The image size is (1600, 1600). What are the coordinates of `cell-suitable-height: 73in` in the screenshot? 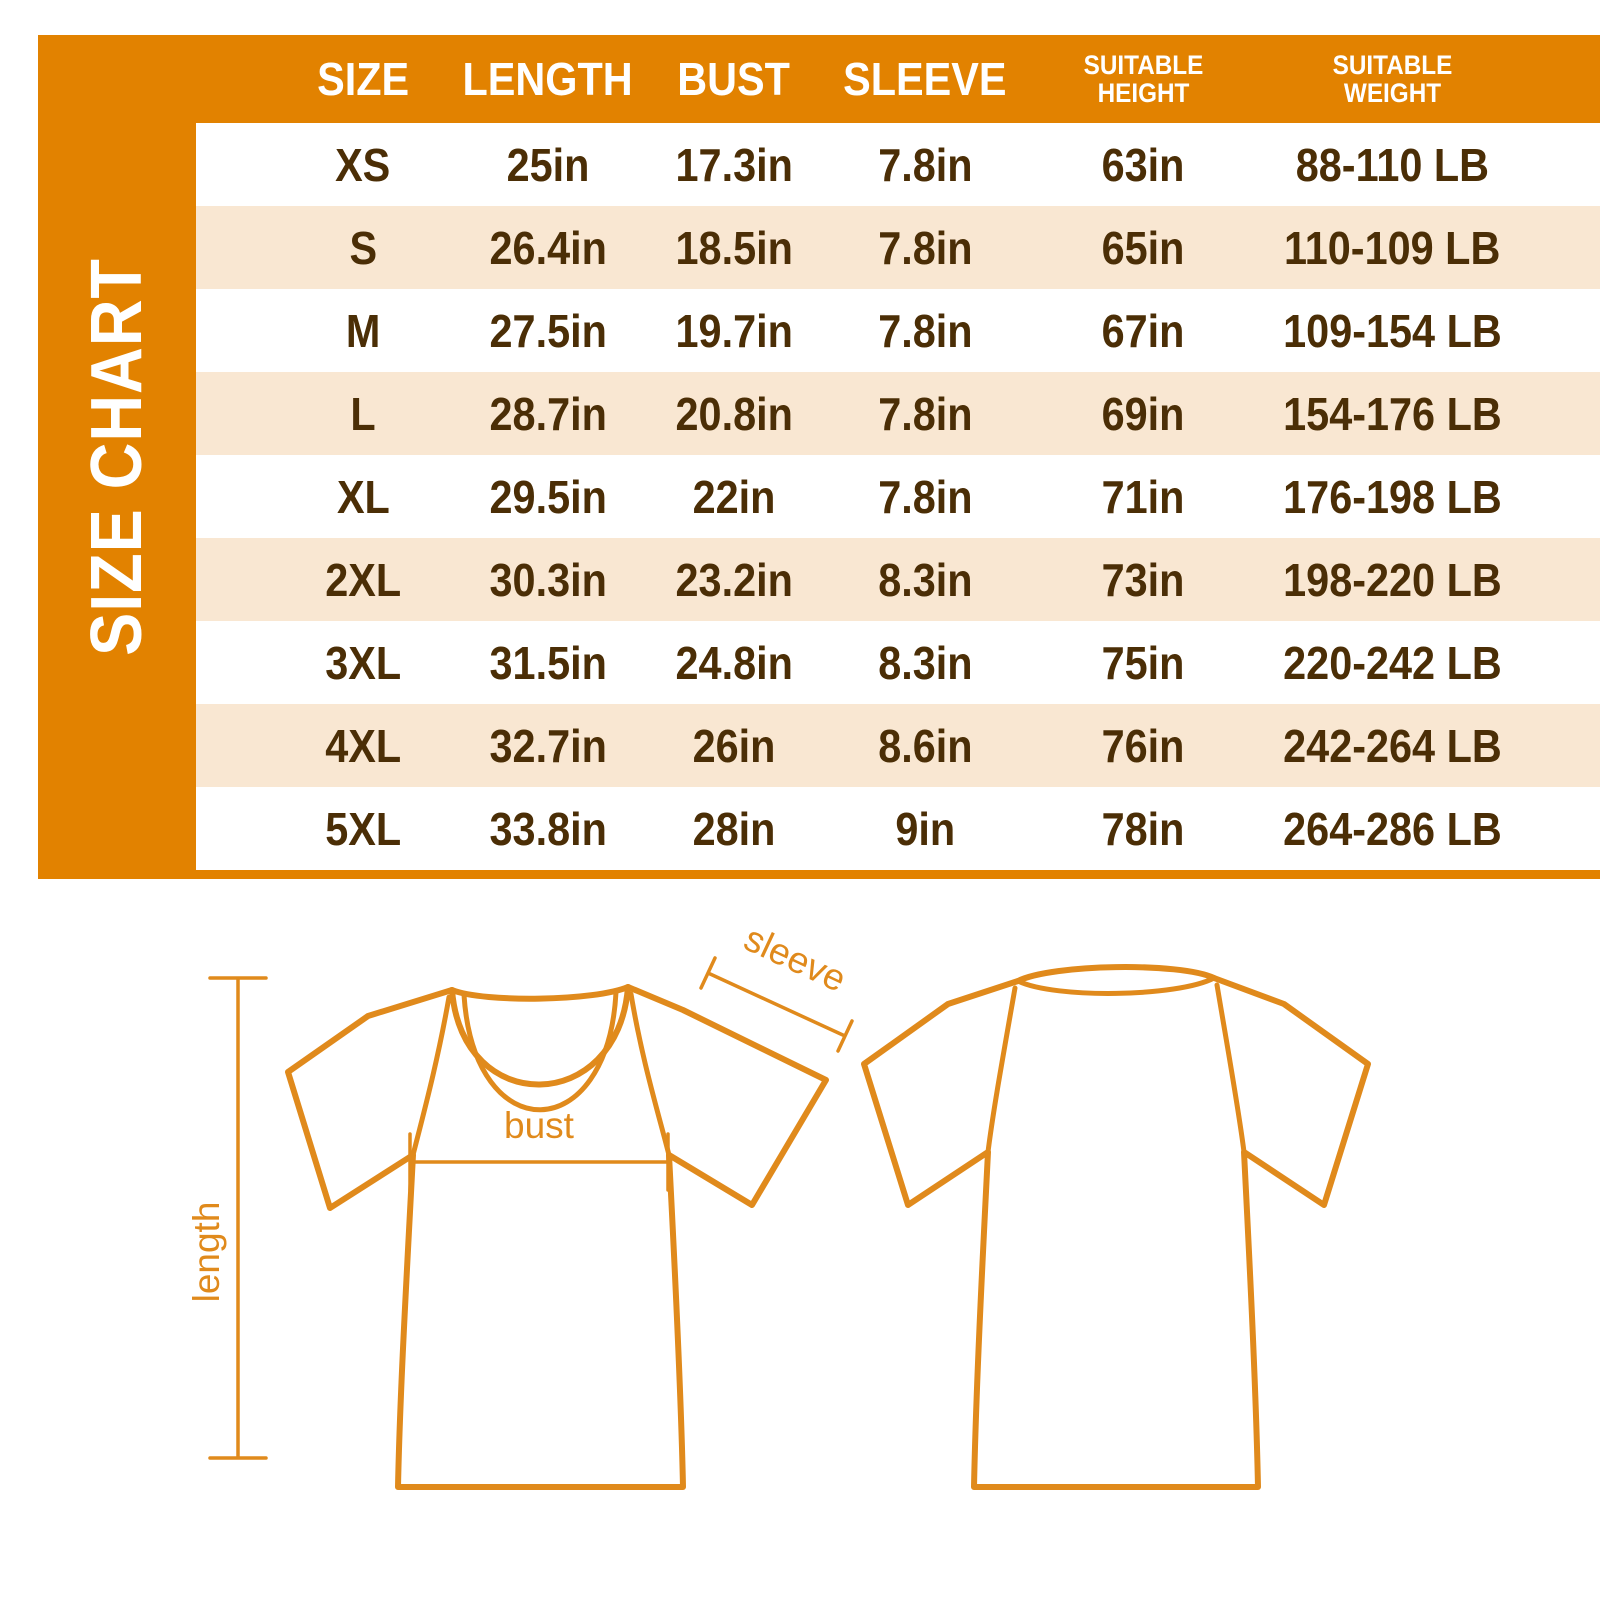 It's located at (1143, 579).